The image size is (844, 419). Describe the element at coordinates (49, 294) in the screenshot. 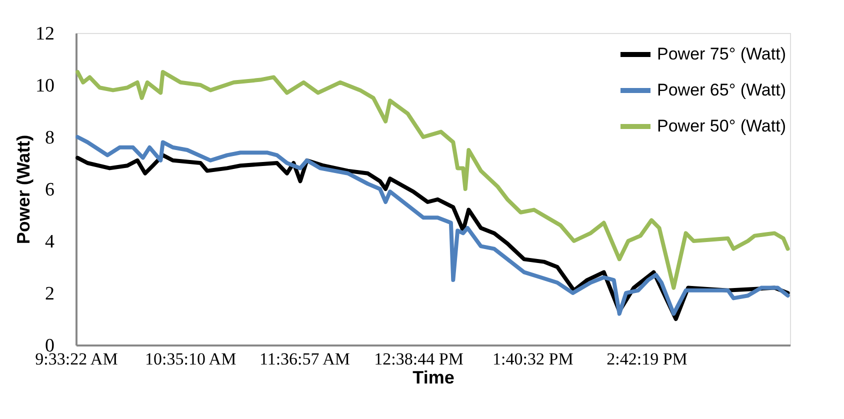

I see `y-tick-label: 2` at that location.